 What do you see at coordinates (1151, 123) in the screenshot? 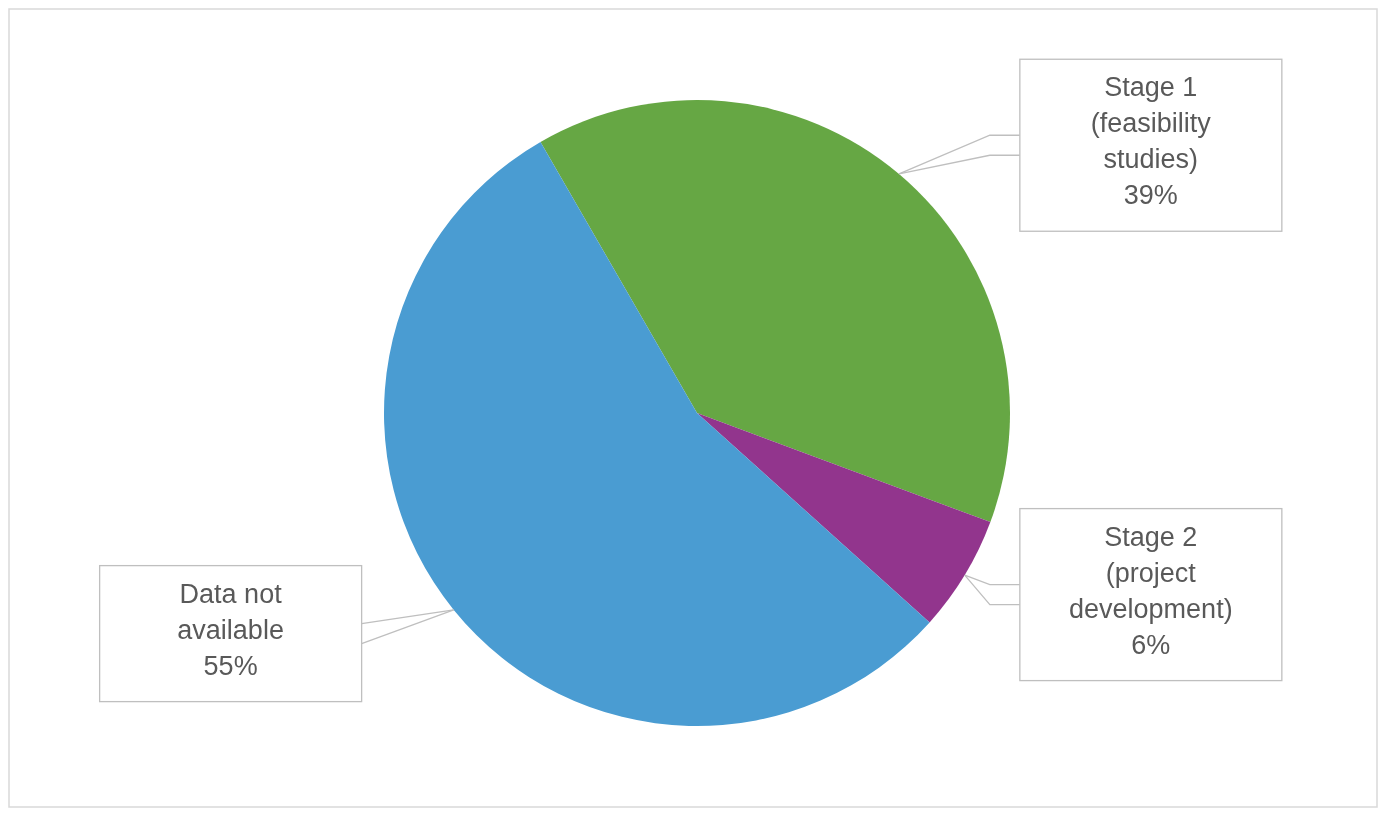
I see `slice-label: Stage 1 (feasibility studies)` at bounding box center [1151, 123].